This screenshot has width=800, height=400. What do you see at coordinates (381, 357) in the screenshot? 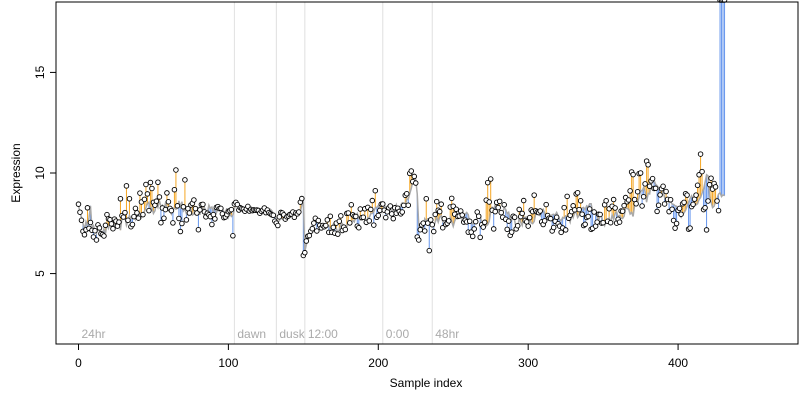
I see `x-axis: 0 100 200 300 400` at bounding box center [381, 357].